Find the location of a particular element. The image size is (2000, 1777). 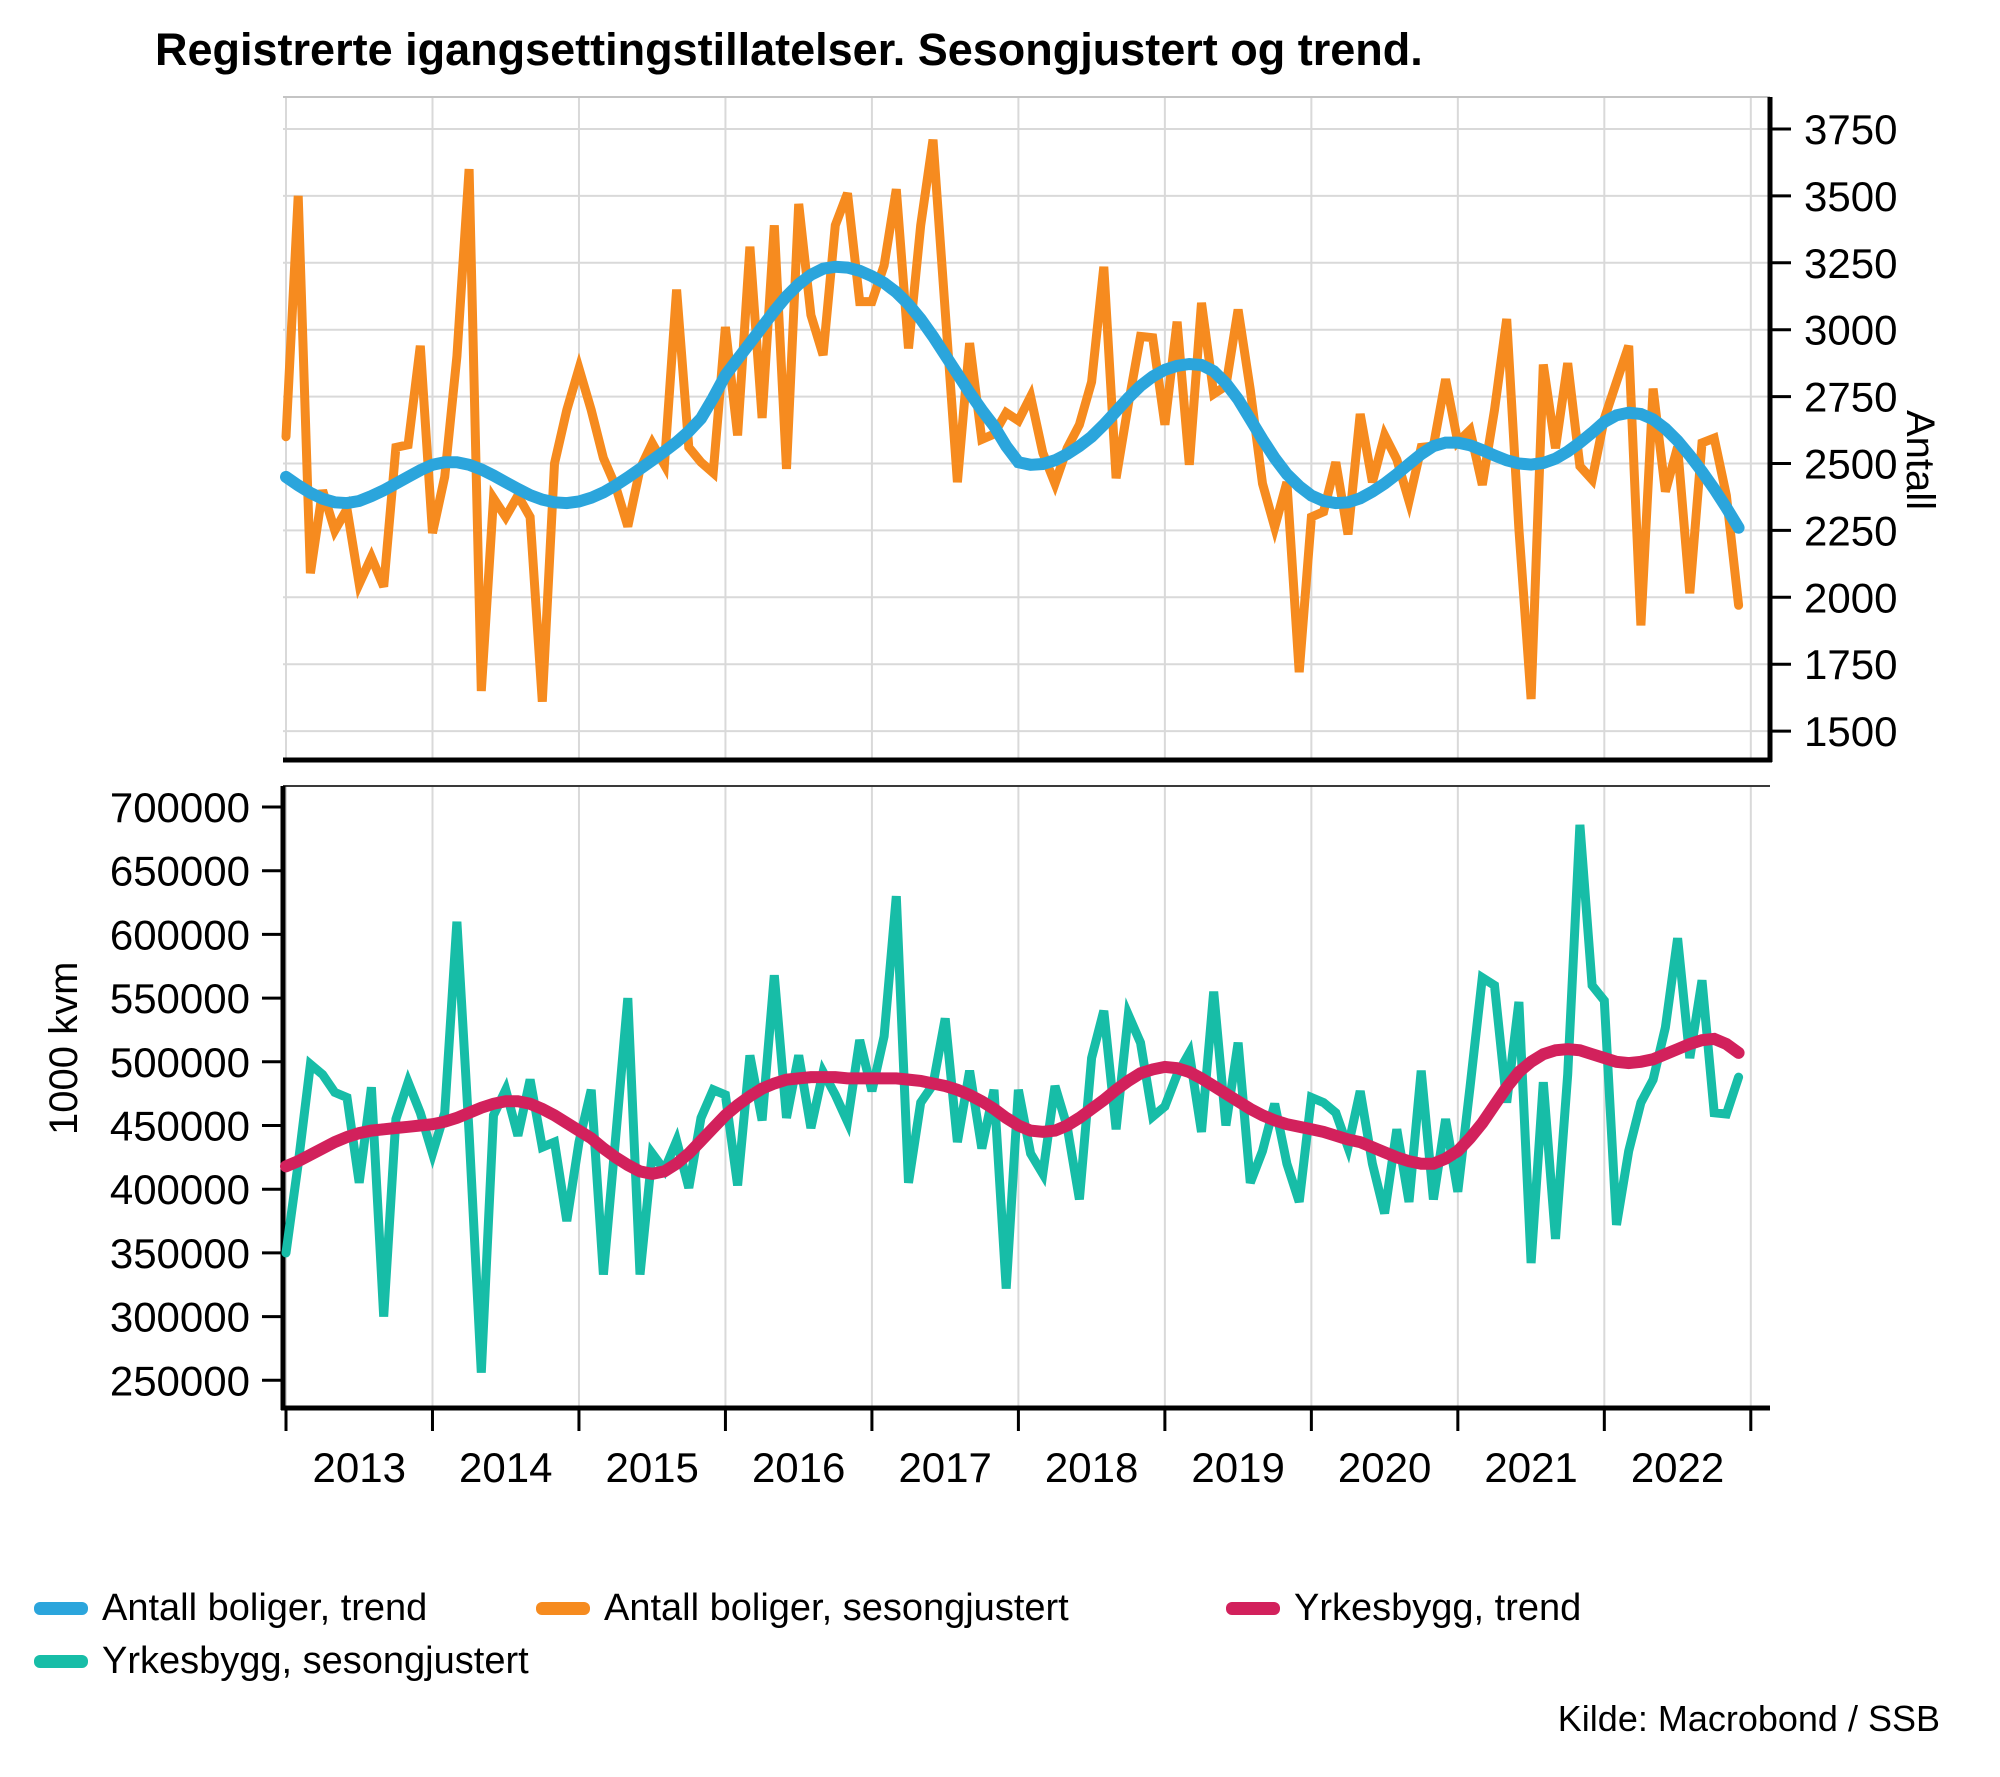

legend-item-yrkesbygg-trend: Yrkesbygg, trend is located at coordinates (1403, 1608).